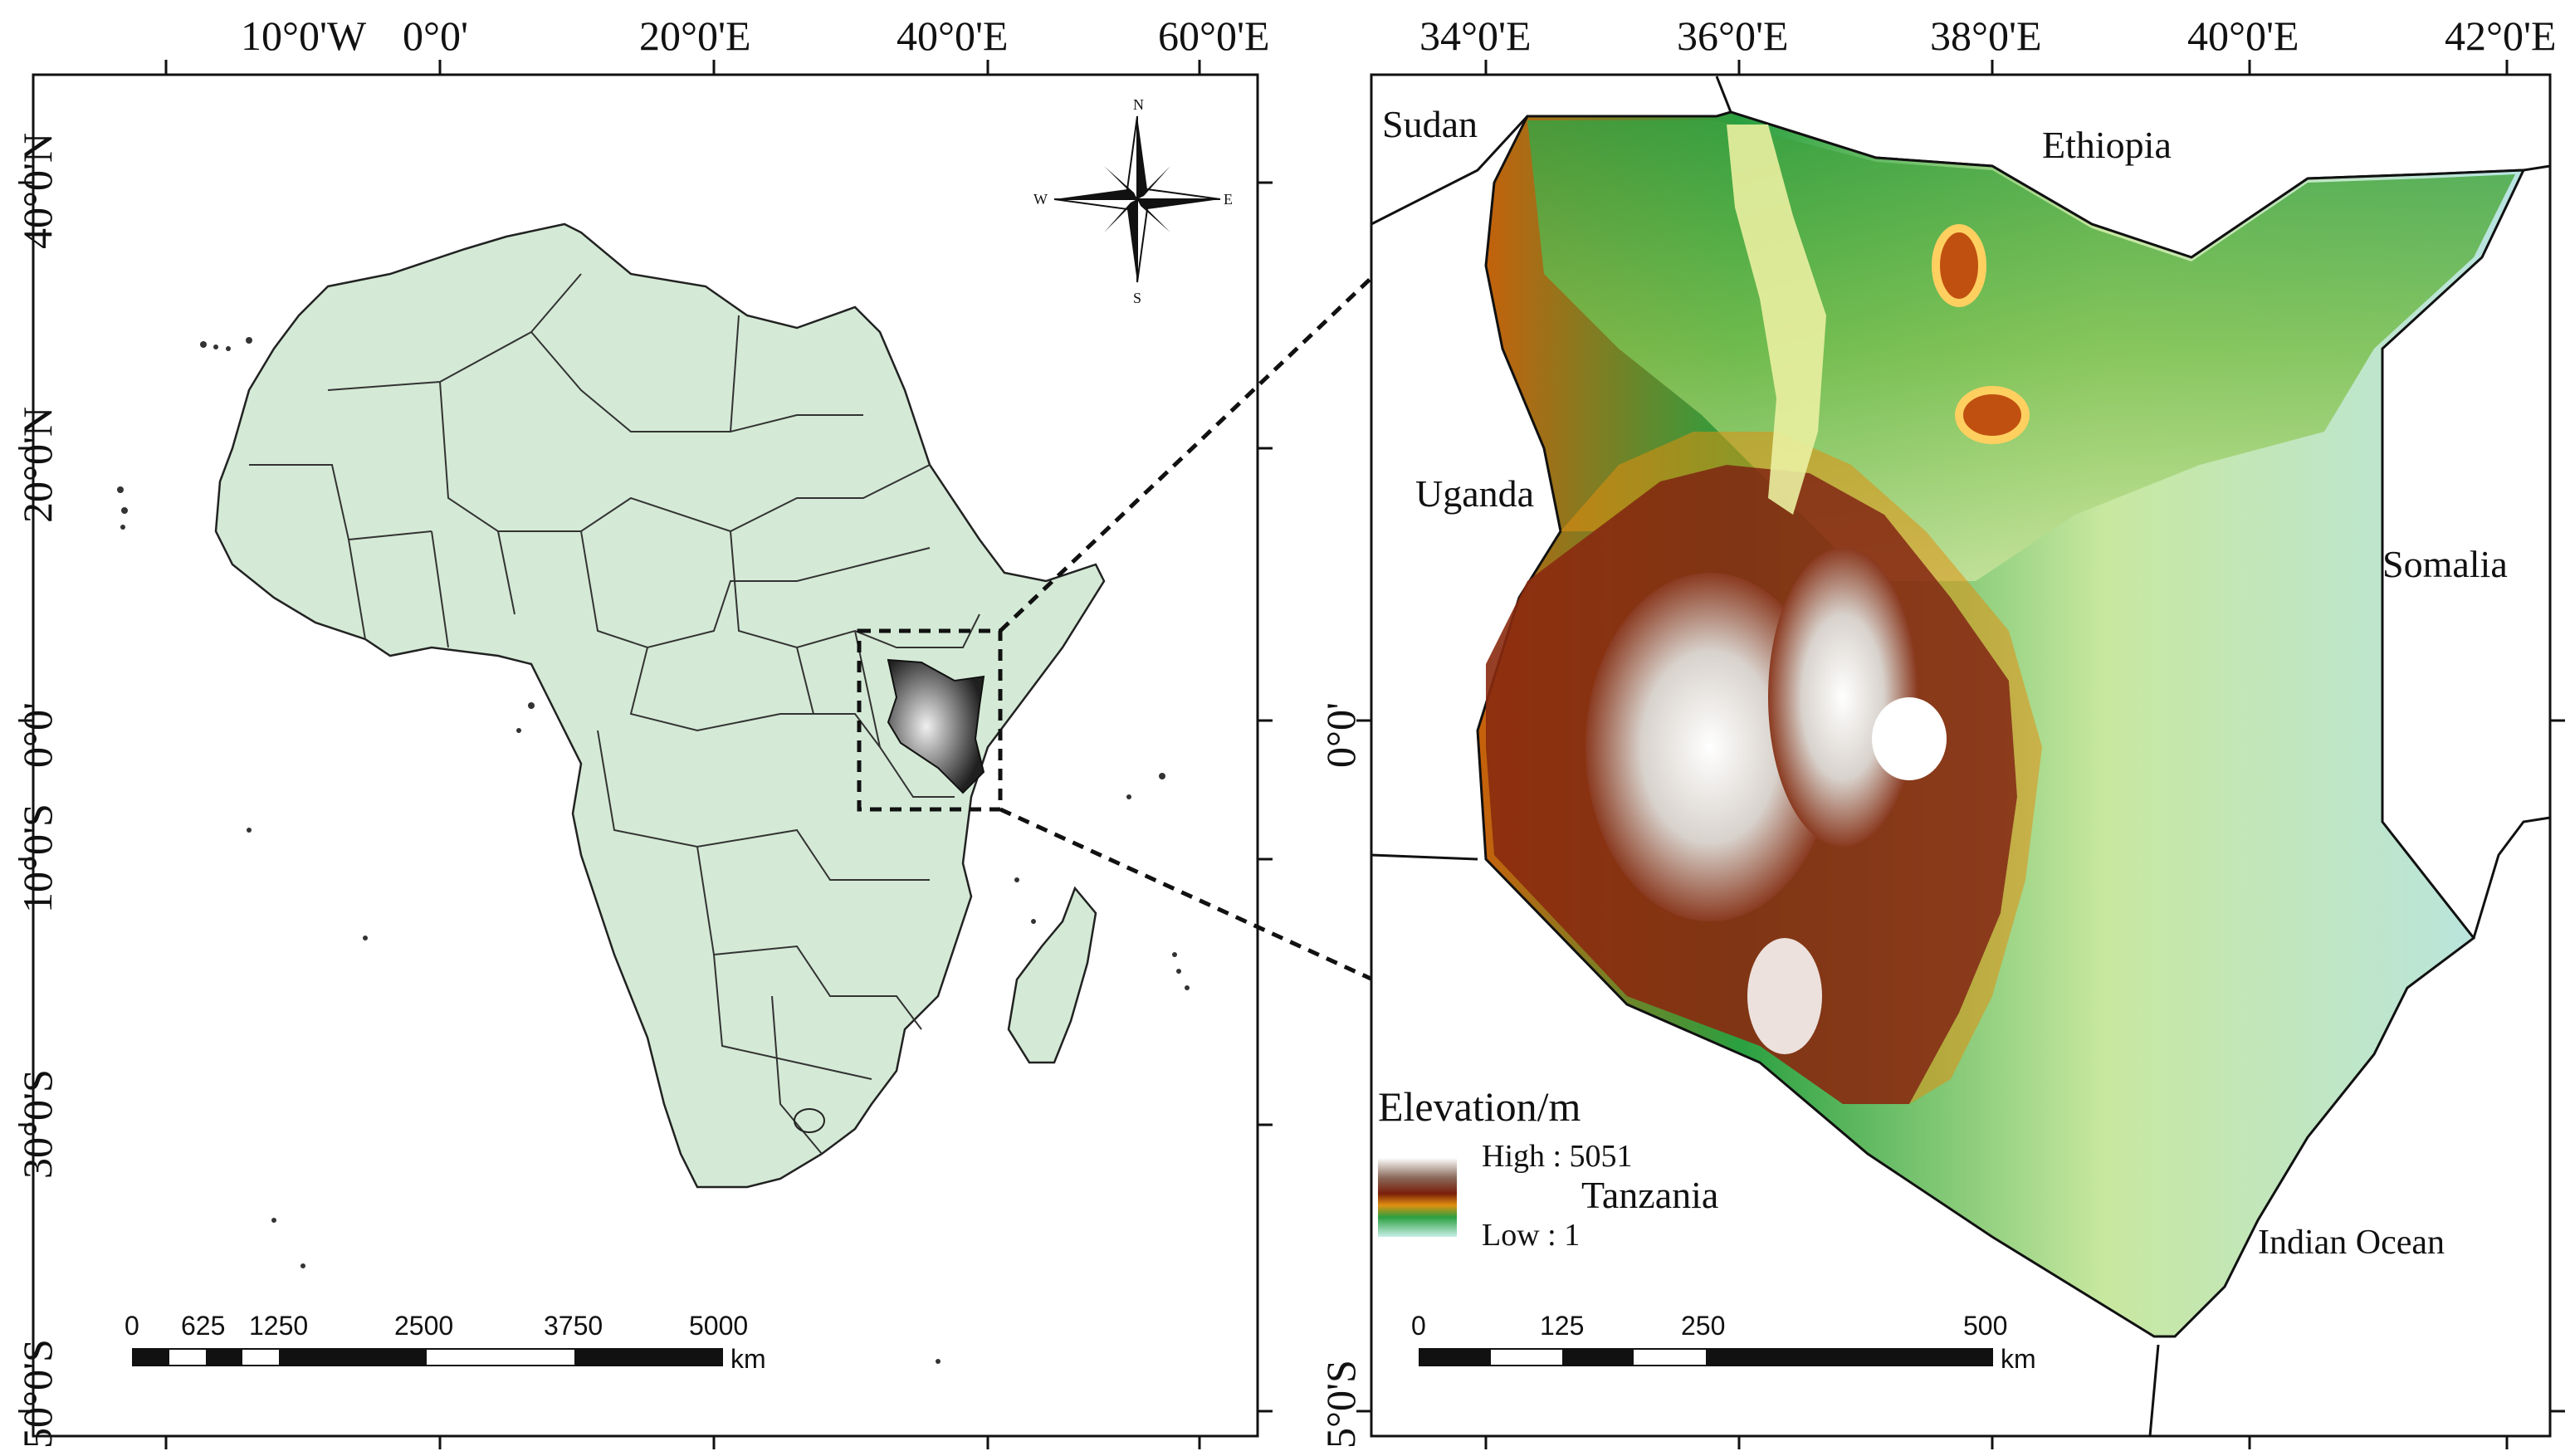  Describe the element at coordinates (1733, 35) in the screenshot. I see `right-top-tick-label: 36°0'E` at that location.